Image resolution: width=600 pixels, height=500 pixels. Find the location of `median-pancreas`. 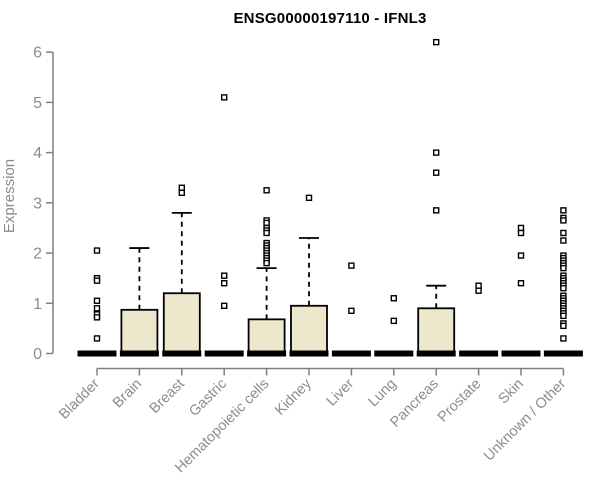

median-pancreas is located at coordinates (436, 353).